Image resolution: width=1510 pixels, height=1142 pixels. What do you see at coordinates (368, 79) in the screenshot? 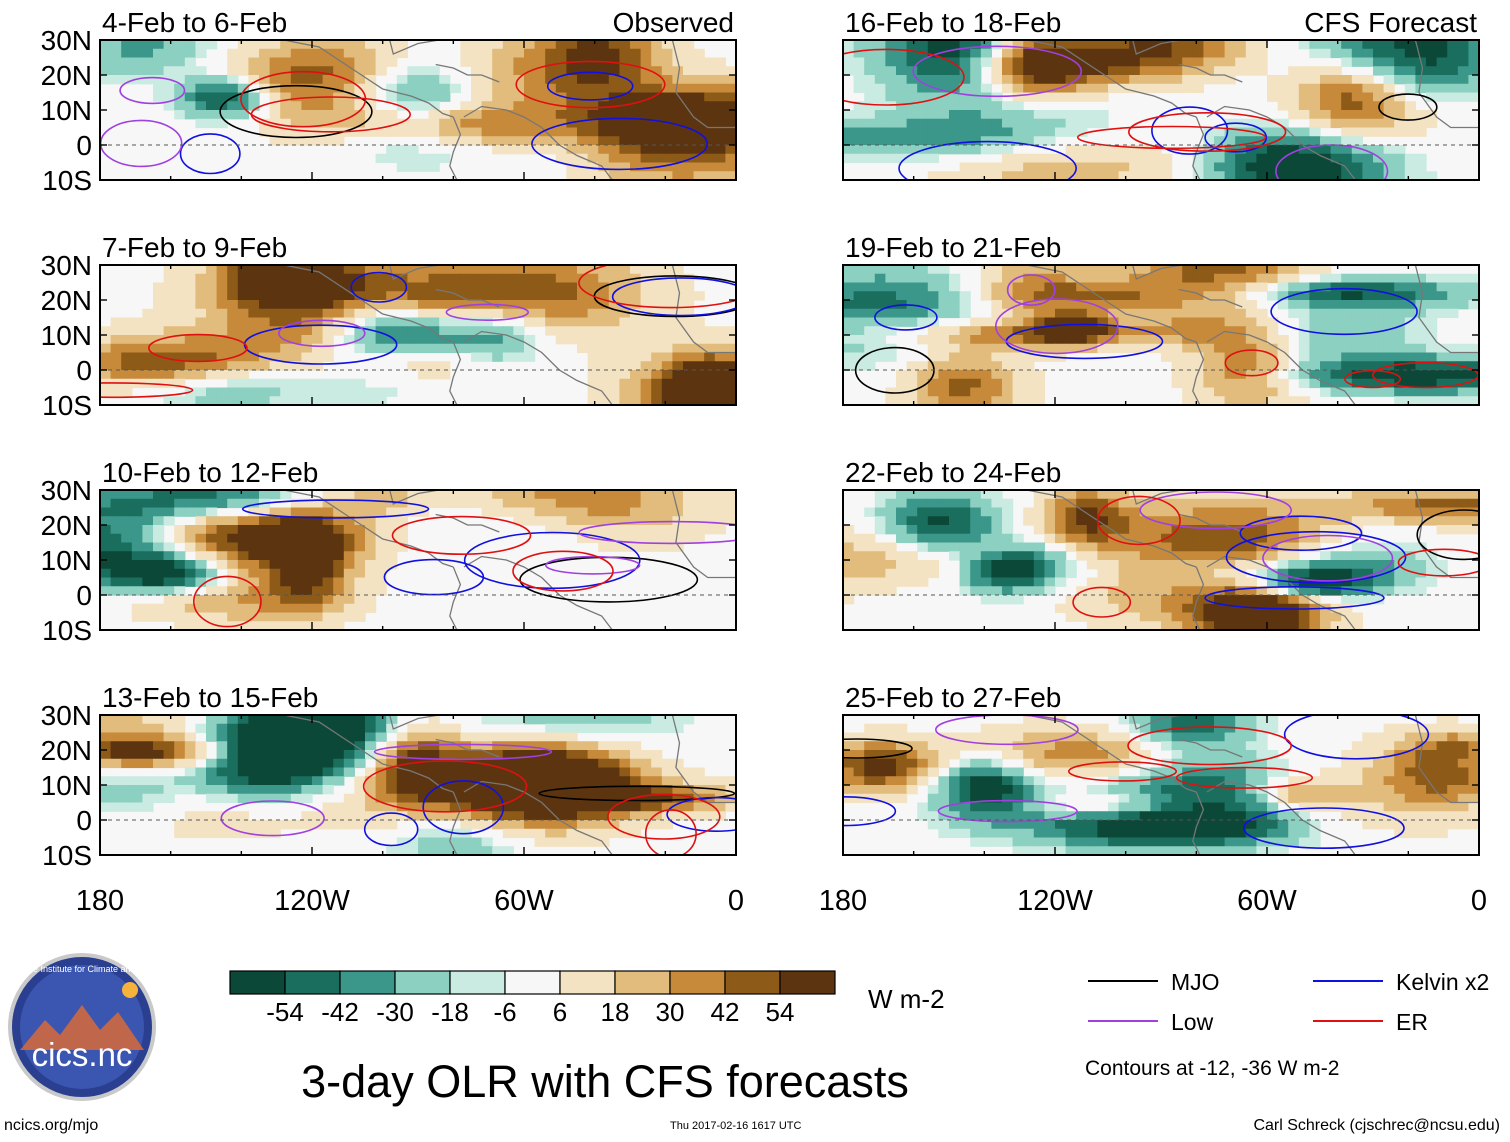
I see `coastline` at bounding box center [368, 79].